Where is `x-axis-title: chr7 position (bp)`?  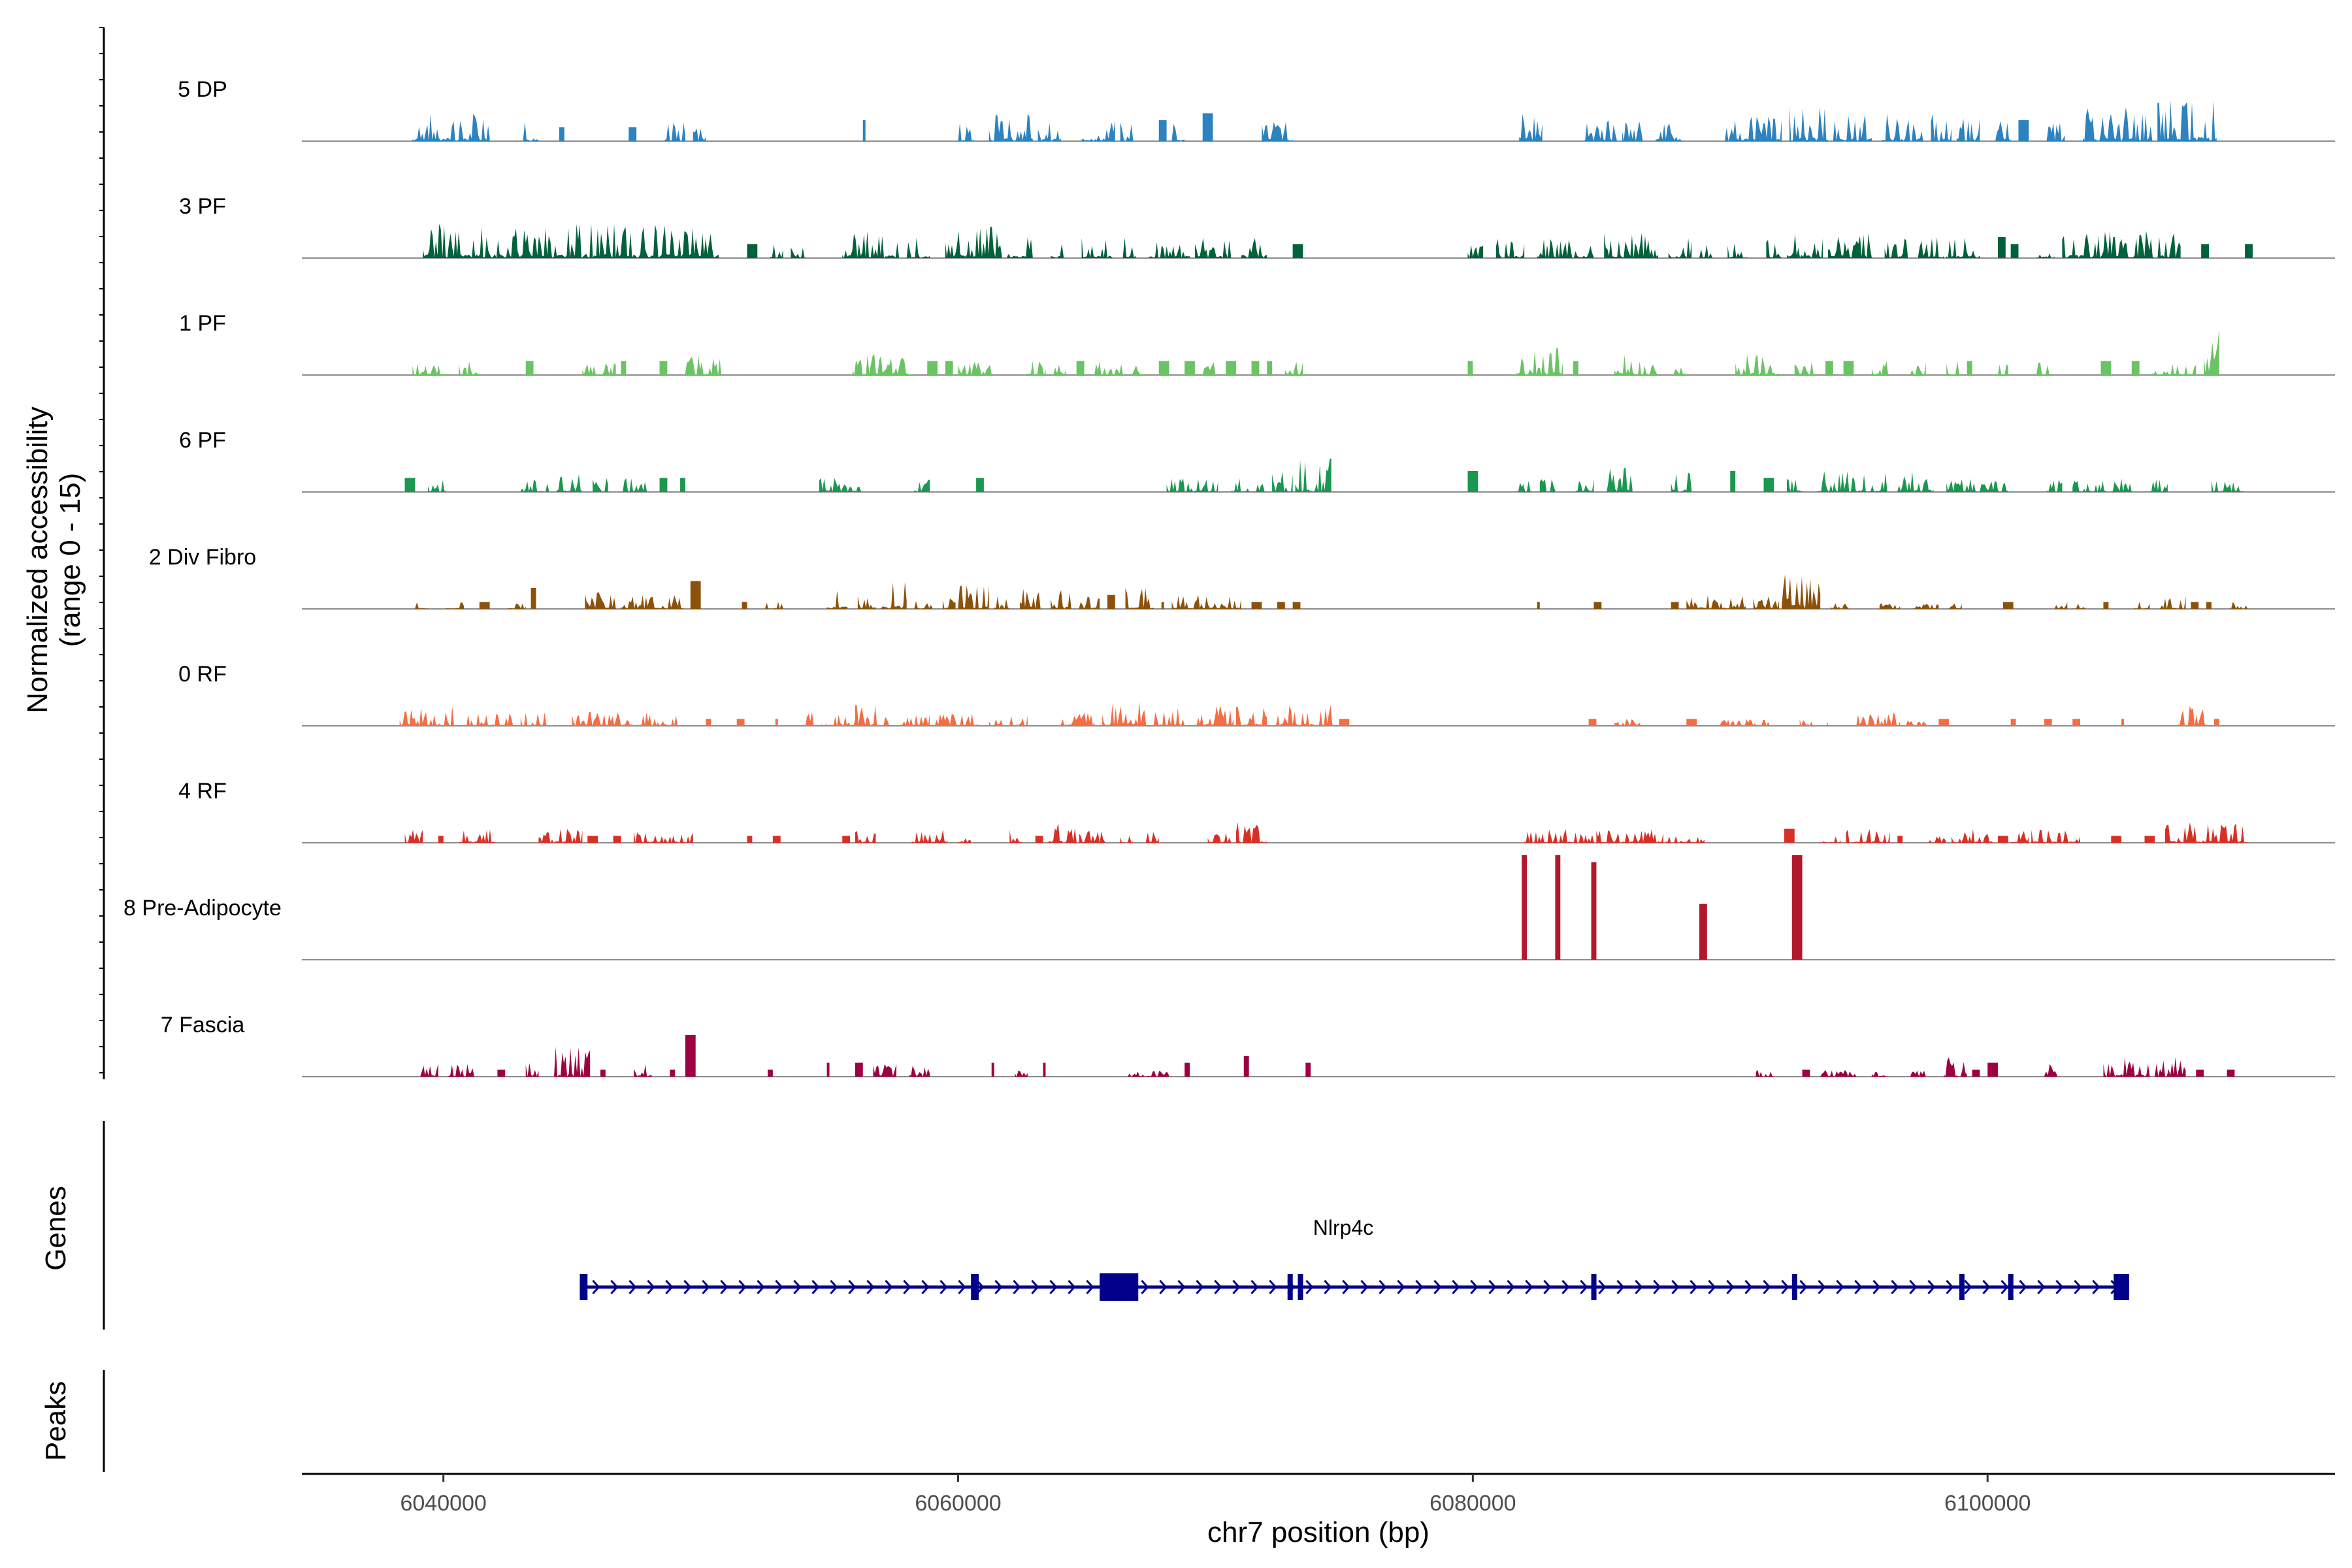
x-axis-title: chr7 position (bp) is located at coordinates (1318, 1532).